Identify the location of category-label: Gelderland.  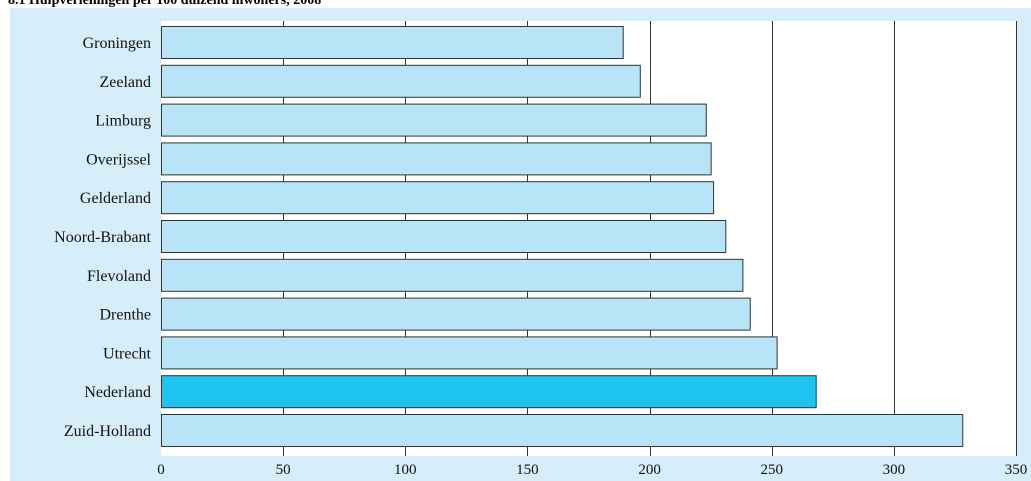
(115, 198).